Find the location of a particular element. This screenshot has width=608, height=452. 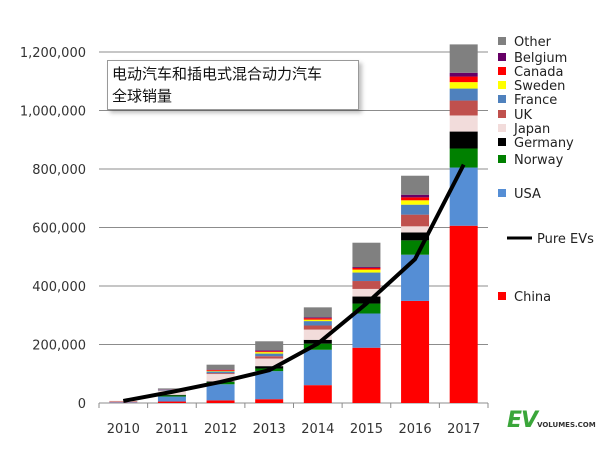

legend-label-uk: UK is located at coordinates (523, 115).